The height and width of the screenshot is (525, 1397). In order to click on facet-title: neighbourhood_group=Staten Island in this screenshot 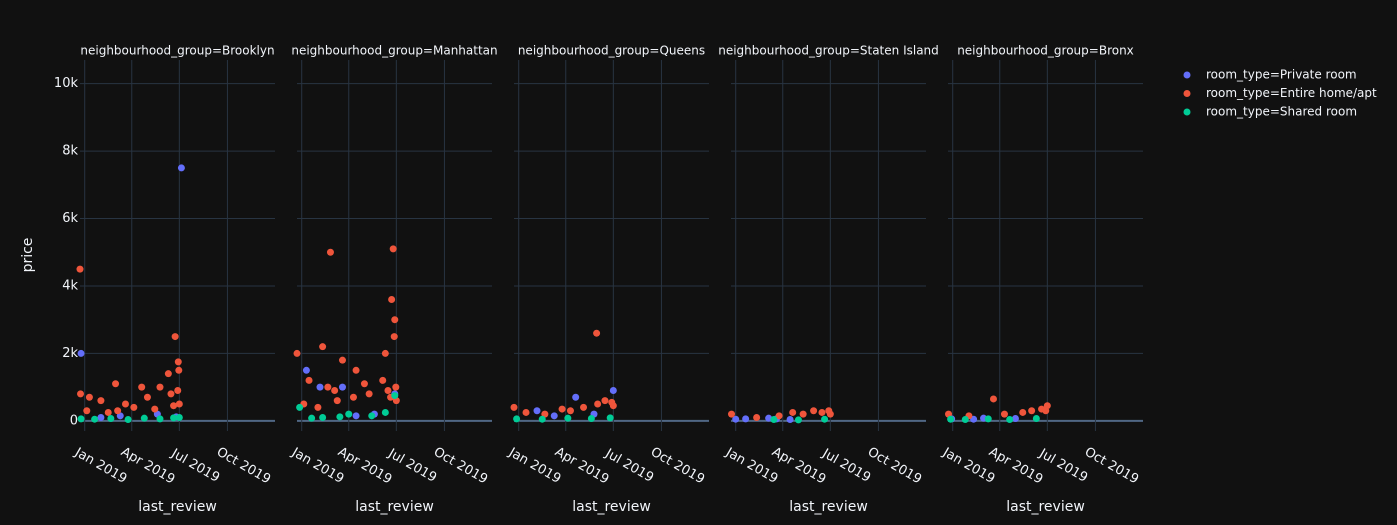, I will do `click(828, 51)`.